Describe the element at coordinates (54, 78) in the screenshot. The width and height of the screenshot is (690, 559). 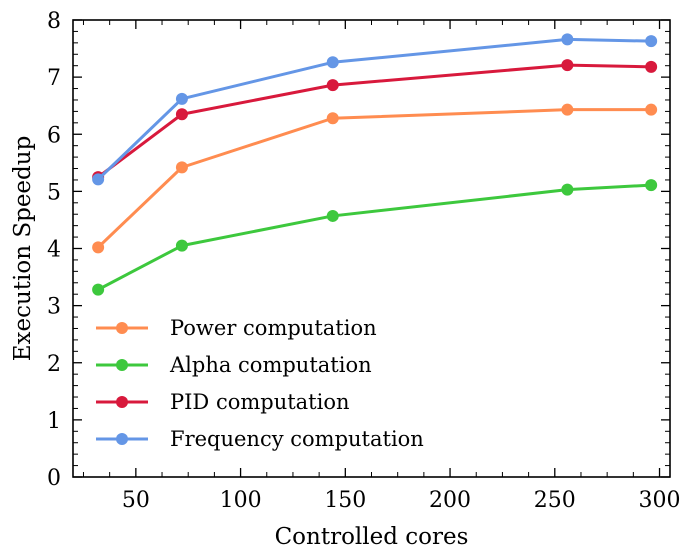
I see `y-tick-label: 7` at that location.